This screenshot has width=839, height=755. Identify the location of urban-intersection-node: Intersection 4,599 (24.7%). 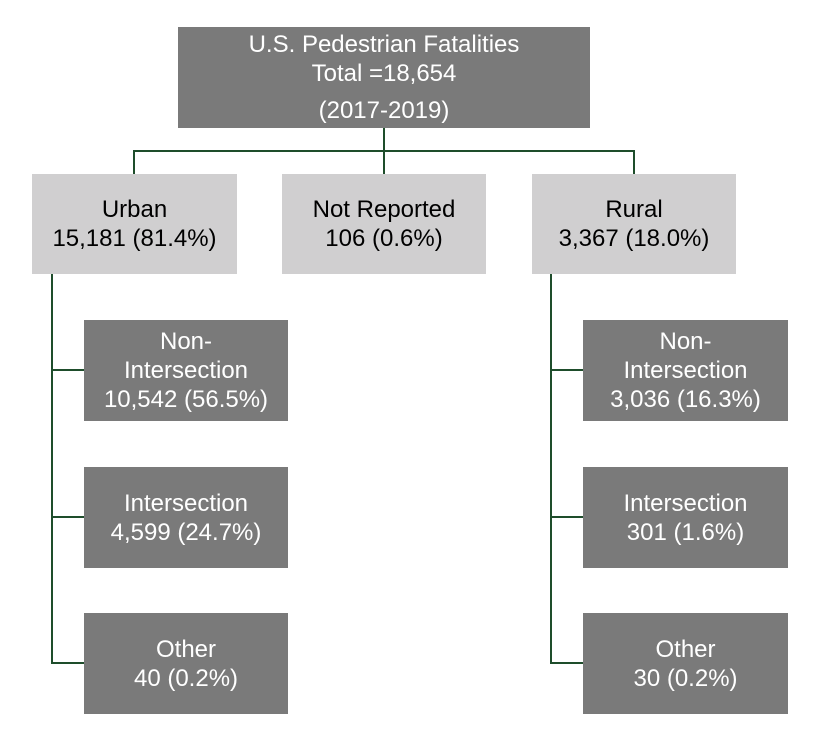
(186, 517).